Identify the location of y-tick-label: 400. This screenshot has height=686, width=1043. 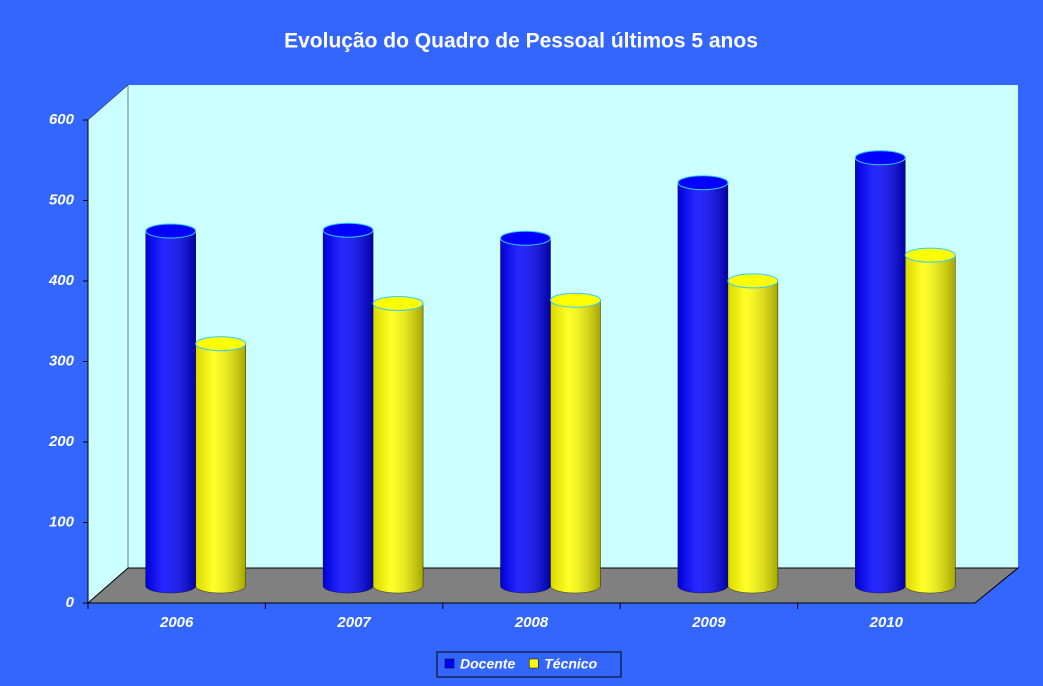
(61, 280).